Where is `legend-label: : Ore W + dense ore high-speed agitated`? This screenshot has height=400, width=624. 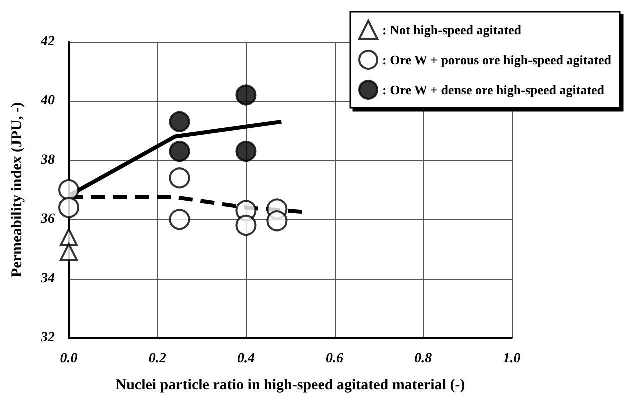
legend-label: : Ore W + dense ore high-speed agitated is located at coordinates (494, 90).